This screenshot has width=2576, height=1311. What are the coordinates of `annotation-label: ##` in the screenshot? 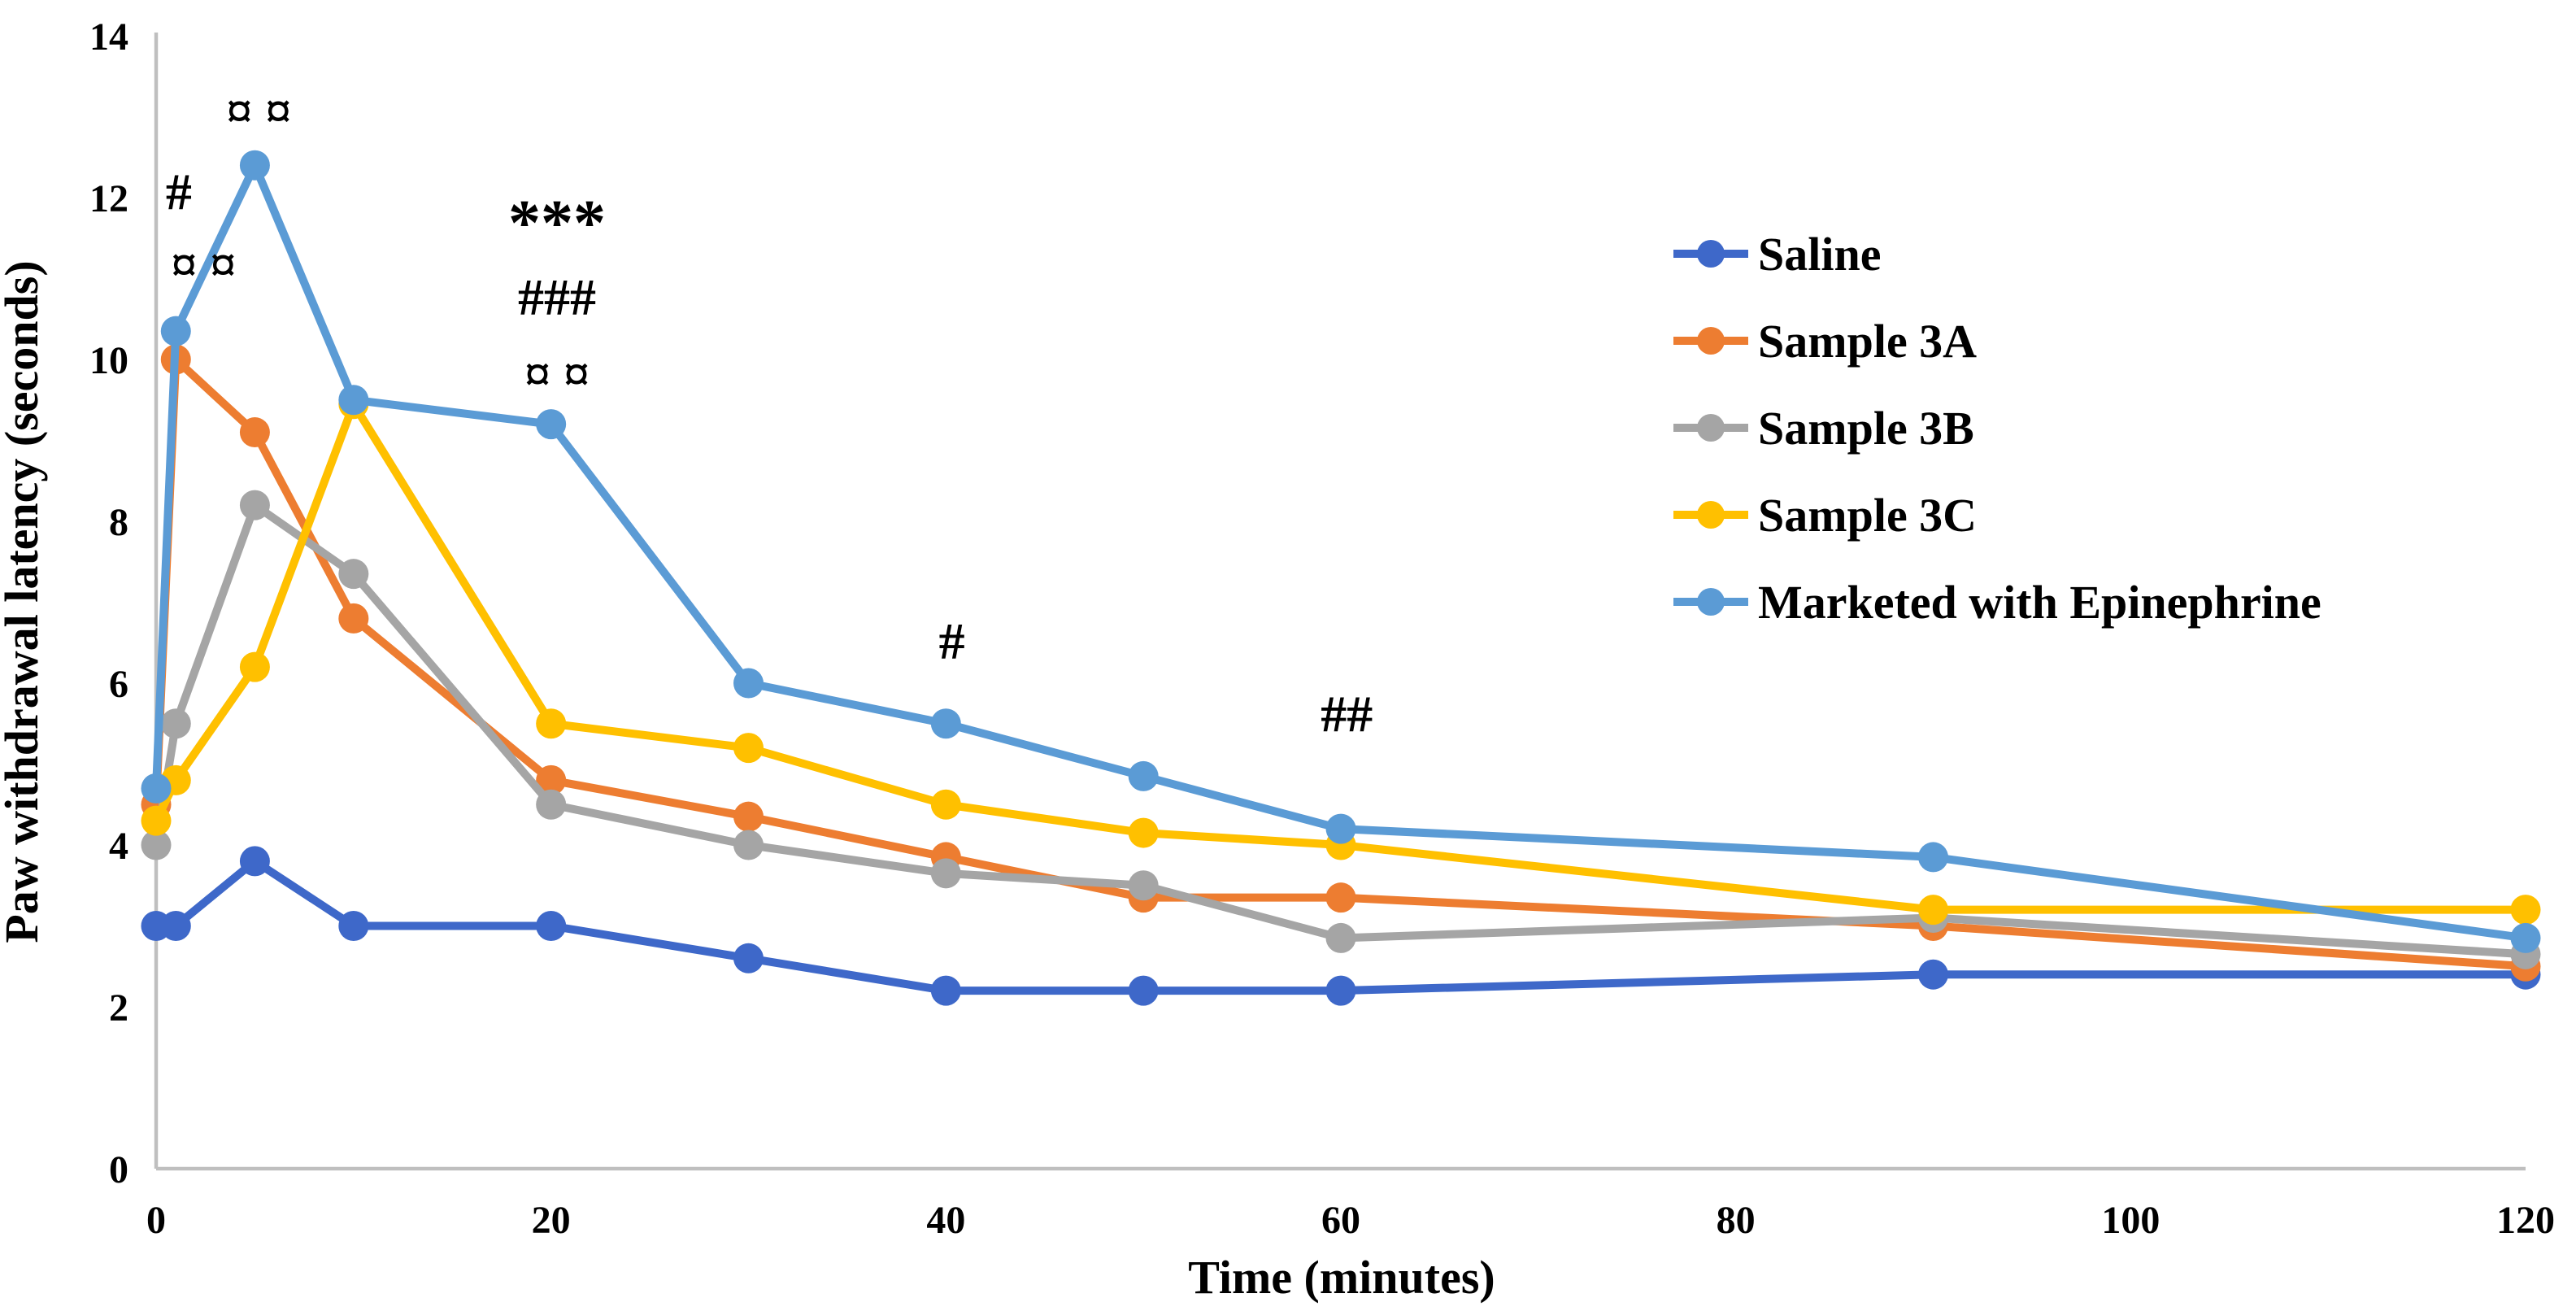 It's located at (1347, 714).